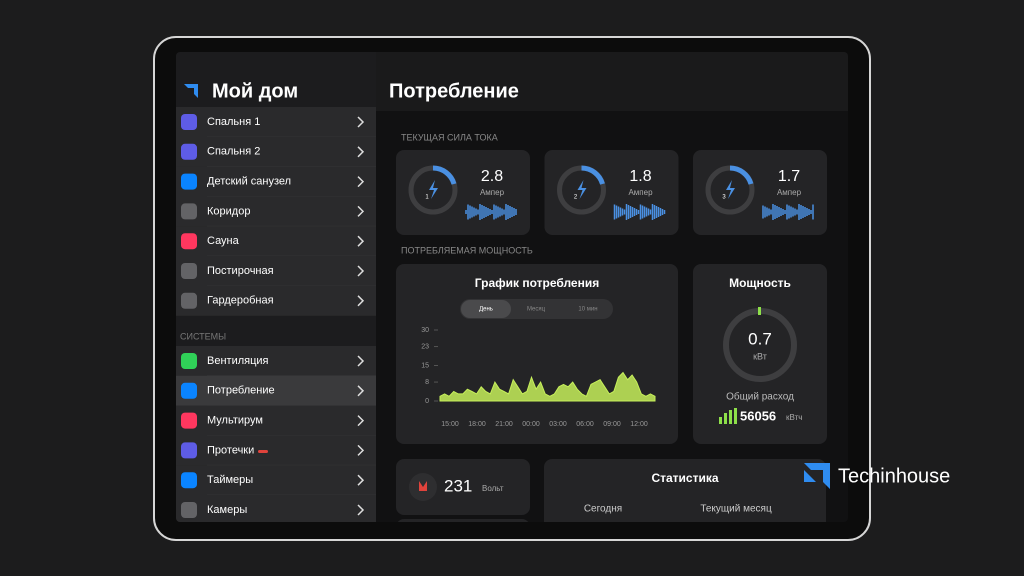 The image size is (1024, 576). Describe the element at coordinates (736, 509) in the screenshot. I see `stats-column: Текущий месяц` at that location.